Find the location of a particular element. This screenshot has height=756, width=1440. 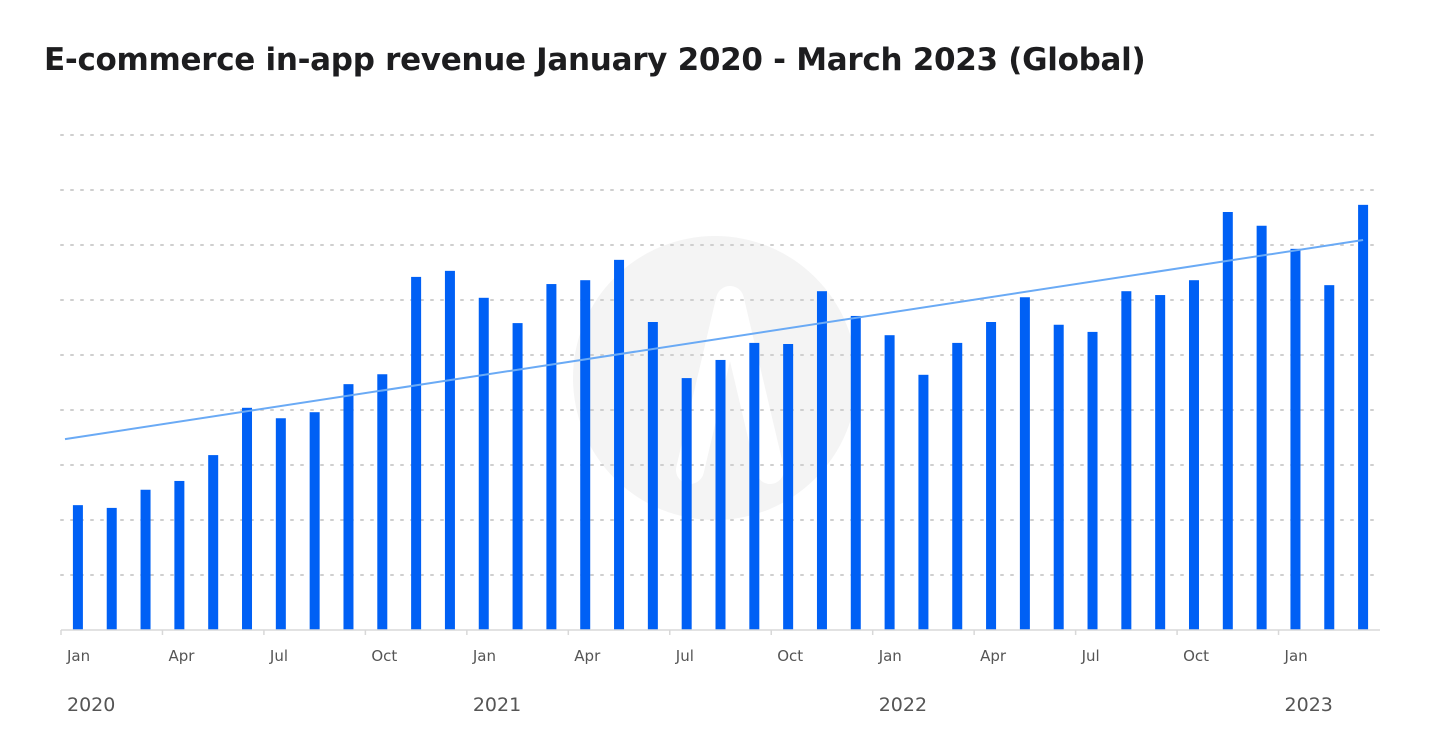

bar-sep-2021 is located at coordinates (754, 486).